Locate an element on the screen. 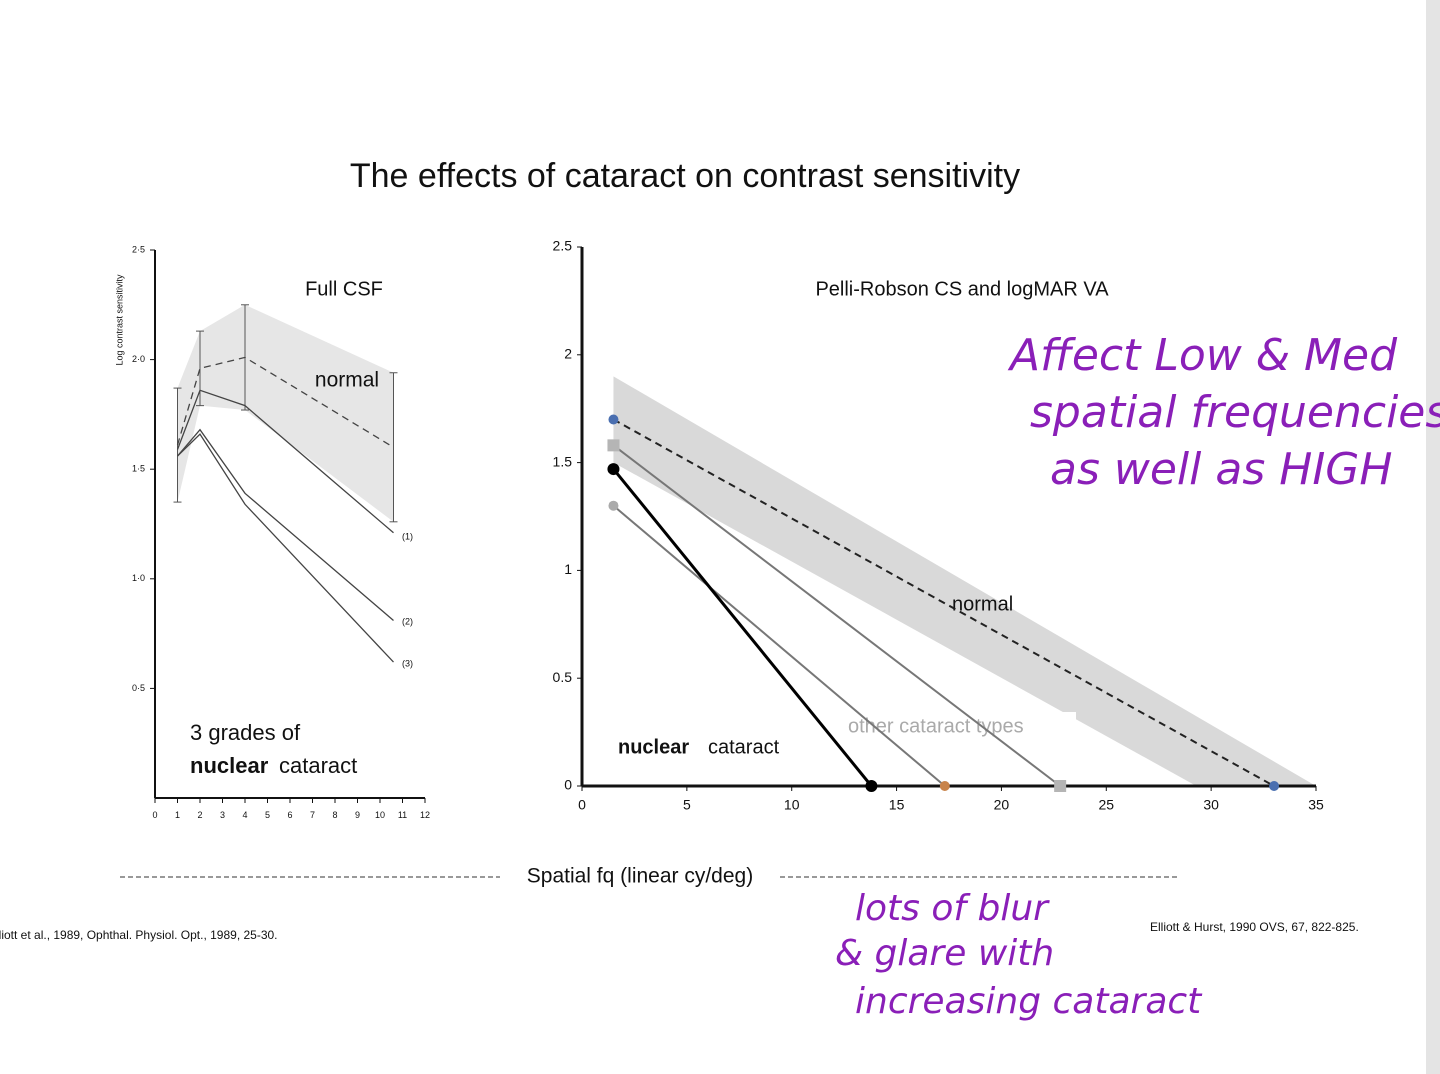 Image resolution: width=1440 pixels, height=1074 pixels. label-backdrop is located at coordinates (958, 727).